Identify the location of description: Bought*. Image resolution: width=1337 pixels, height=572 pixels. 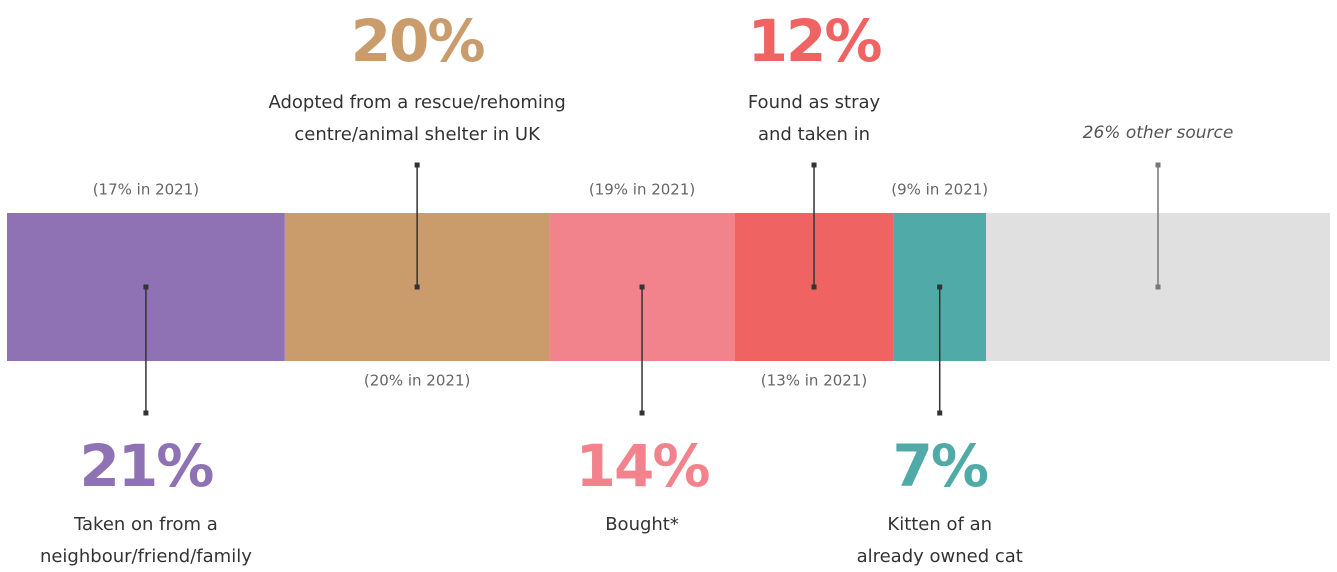
(642, 524).